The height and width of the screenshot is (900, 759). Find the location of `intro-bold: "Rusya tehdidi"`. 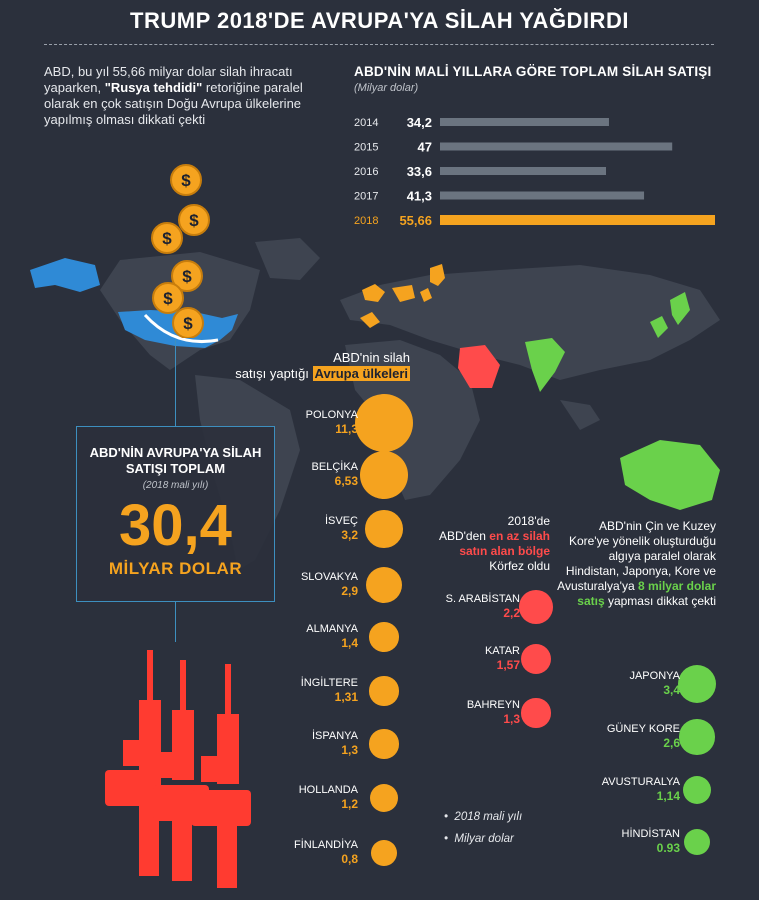

intro-bold: "Rusya tehdidi" is located at coordinates (153, 87).